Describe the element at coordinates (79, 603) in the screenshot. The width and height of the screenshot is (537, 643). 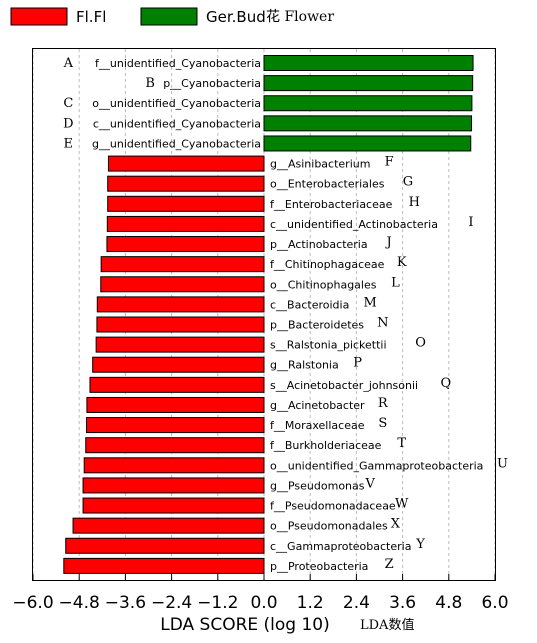
I see `x-tick-label: −4.8` at that location.